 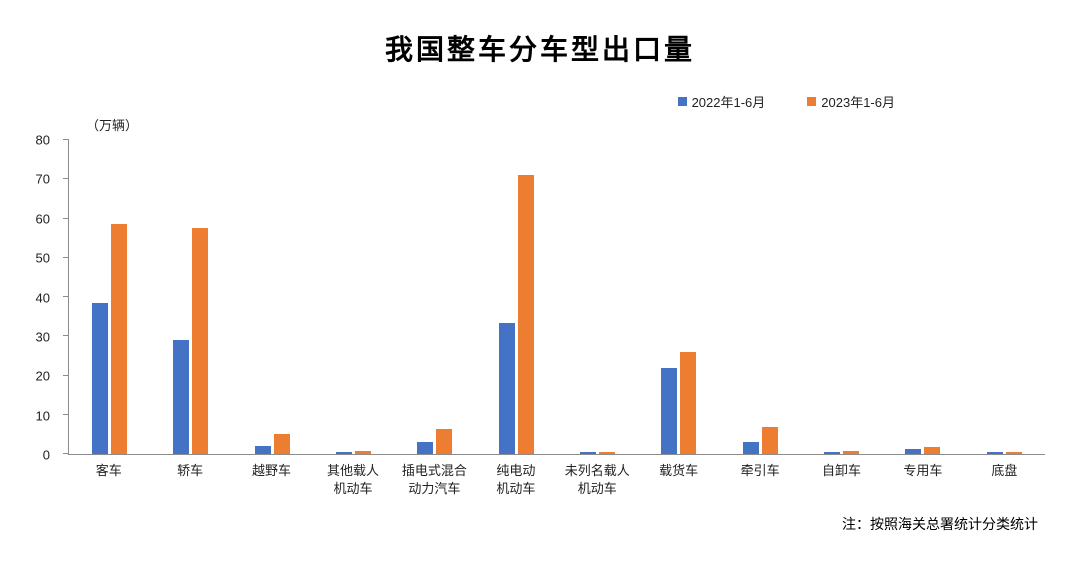 What do you see at coordinates (42, 140) in the screenshot?
I see `y-tick-label: 80` at bounding box center [42, 140].